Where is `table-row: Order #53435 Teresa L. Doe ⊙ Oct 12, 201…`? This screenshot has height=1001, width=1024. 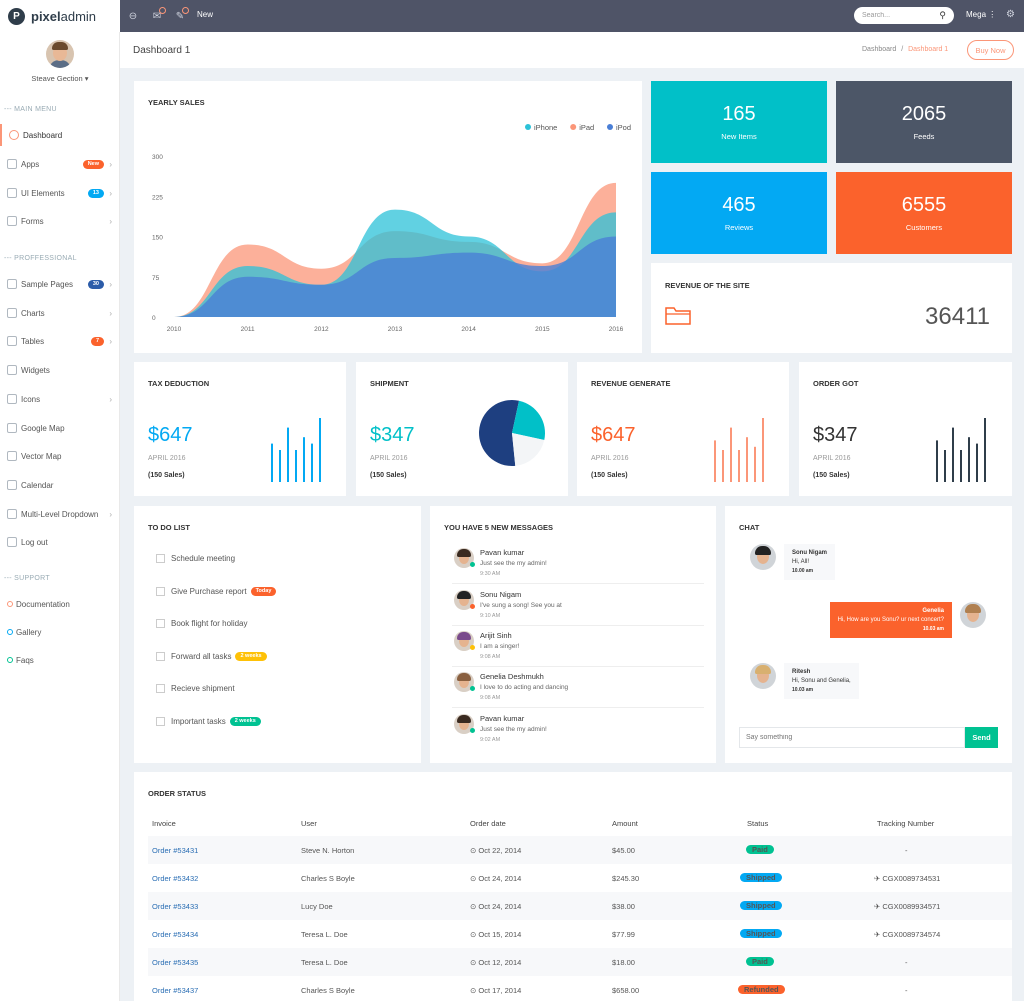 table-row: Order #53435 Teresa L. Doe ⊙ Oct 12, 201… is located at coordinates (580, 962).